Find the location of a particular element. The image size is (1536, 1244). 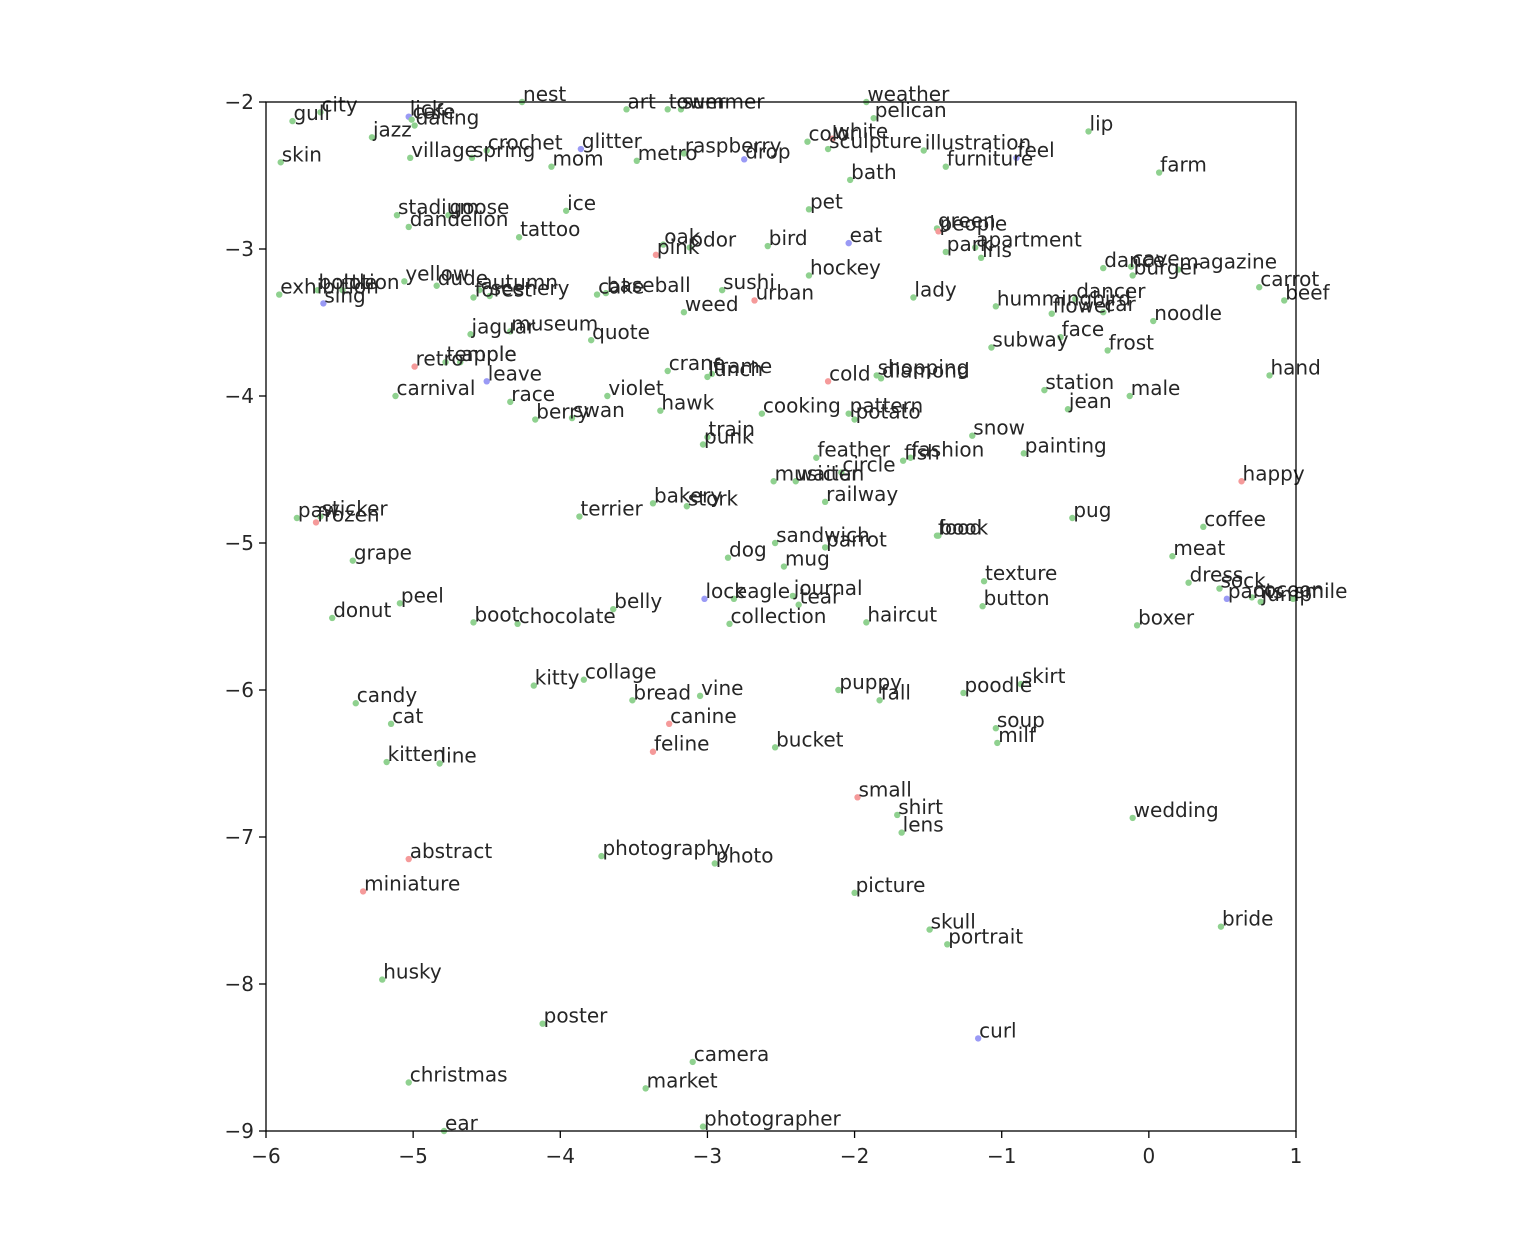

data-point-furniture is located at coordinates (945, 166).